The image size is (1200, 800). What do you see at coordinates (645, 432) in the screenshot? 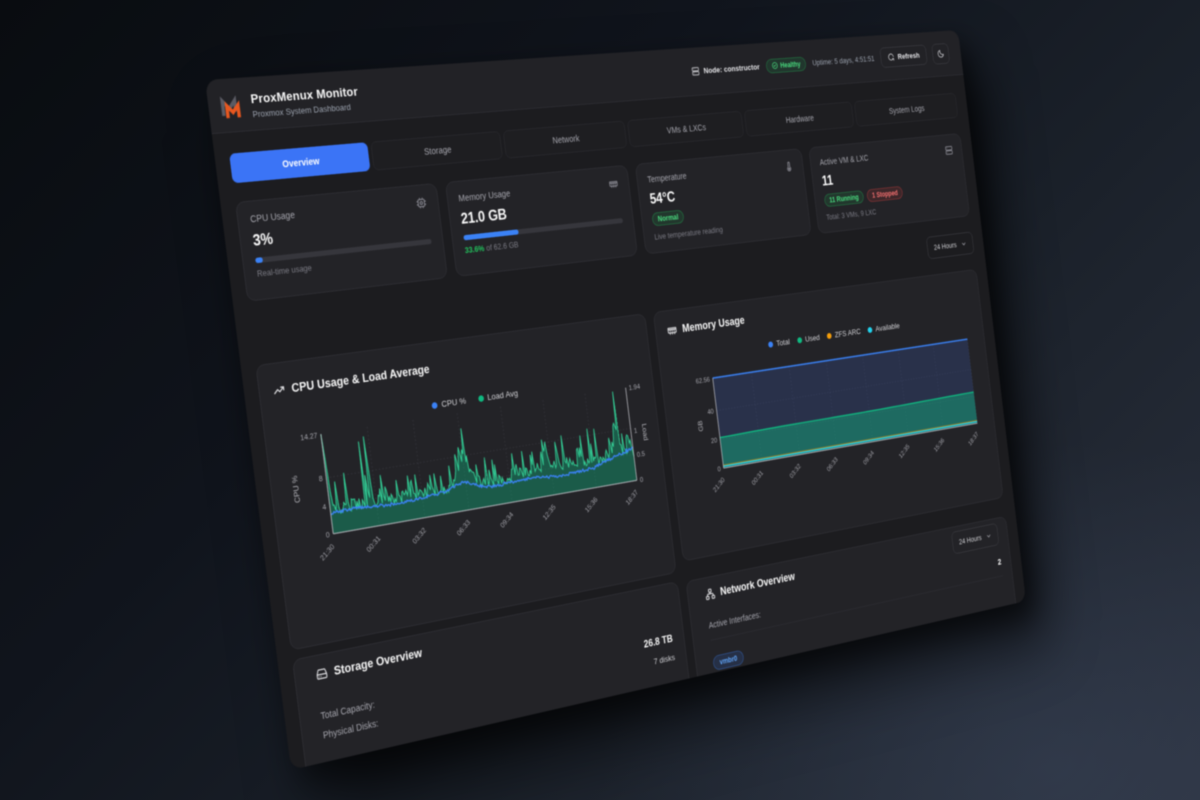
I see `svg-text: Load` at bounding box center [645, 432].